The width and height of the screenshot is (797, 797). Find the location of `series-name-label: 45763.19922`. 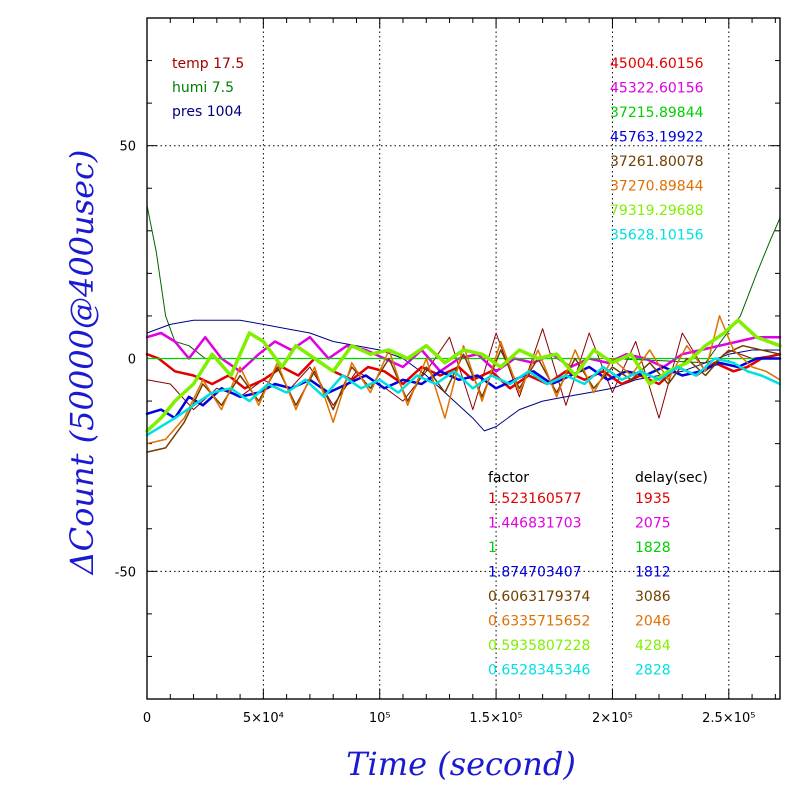

series-name-label: 45763.19922 is located at coordinates (657, 138).